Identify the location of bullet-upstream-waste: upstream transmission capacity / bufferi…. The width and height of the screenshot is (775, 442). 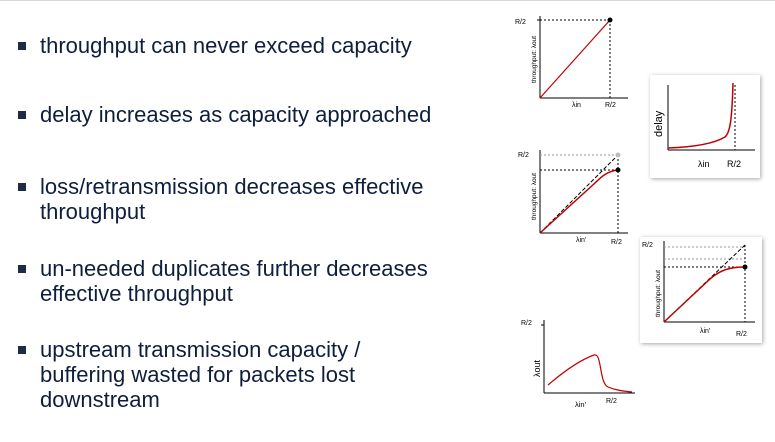
(209, 374).